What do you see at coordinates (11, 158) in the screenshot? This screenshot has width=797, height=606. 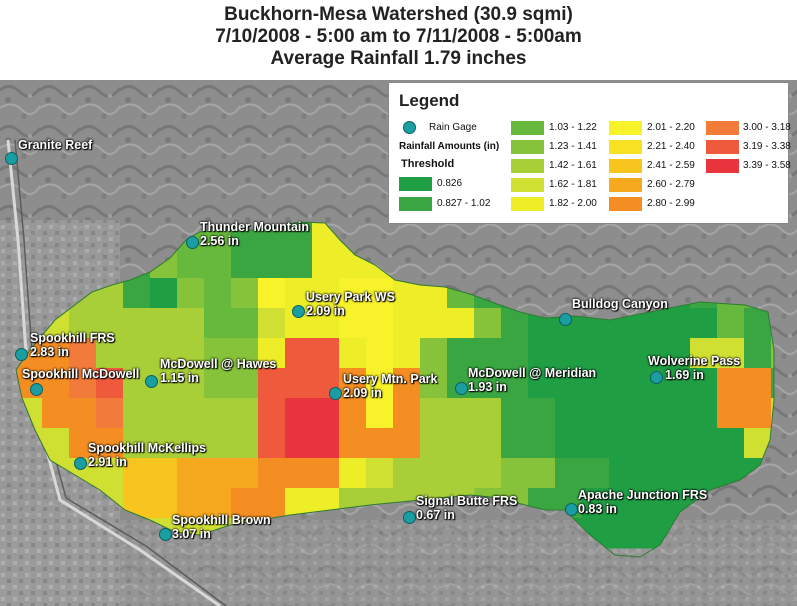 I see `gage-dot-granite-reef` at bounding box center [11, 158].